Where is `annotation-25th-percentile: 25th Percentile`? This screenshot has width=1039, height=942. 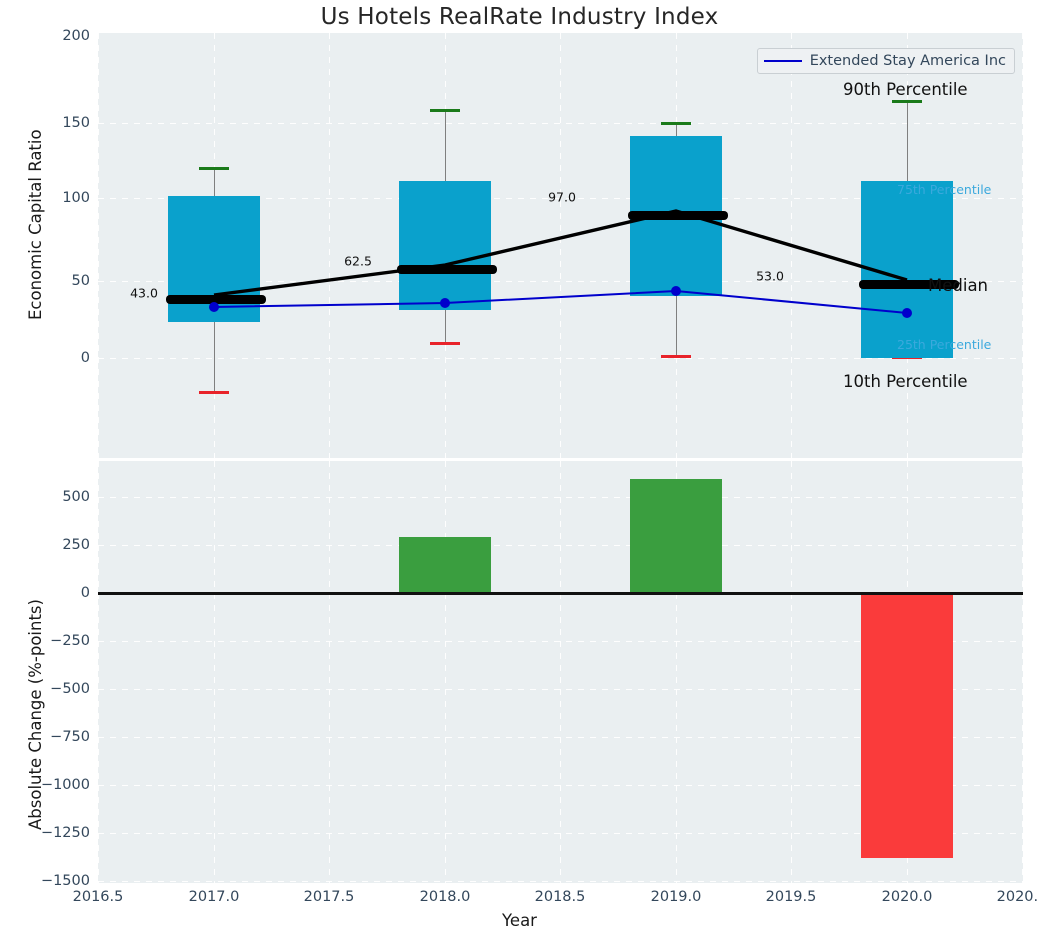
annotation-25th-percentile: 25th Percentile is located at coordinates (944, 344).